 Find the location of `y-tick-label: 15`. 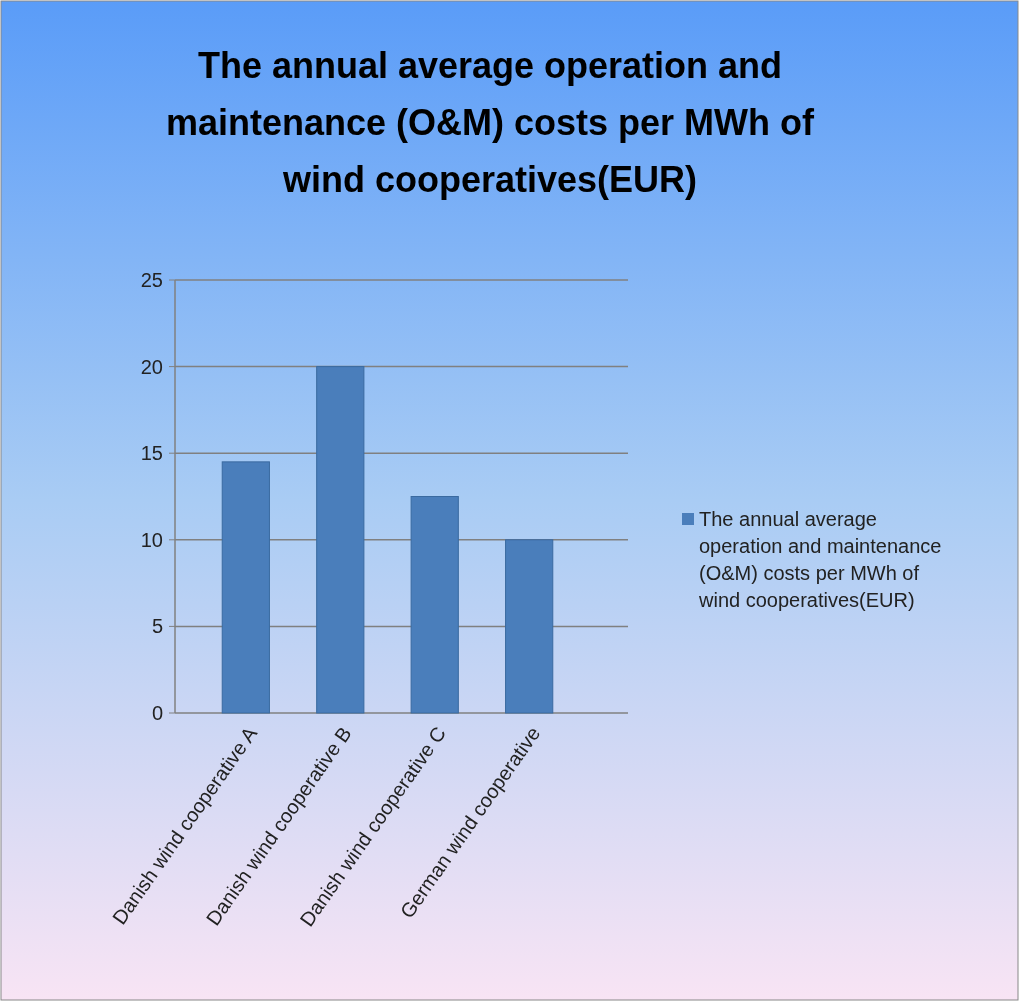

y-tick-label: 15 is located at coordinates (151, 453).